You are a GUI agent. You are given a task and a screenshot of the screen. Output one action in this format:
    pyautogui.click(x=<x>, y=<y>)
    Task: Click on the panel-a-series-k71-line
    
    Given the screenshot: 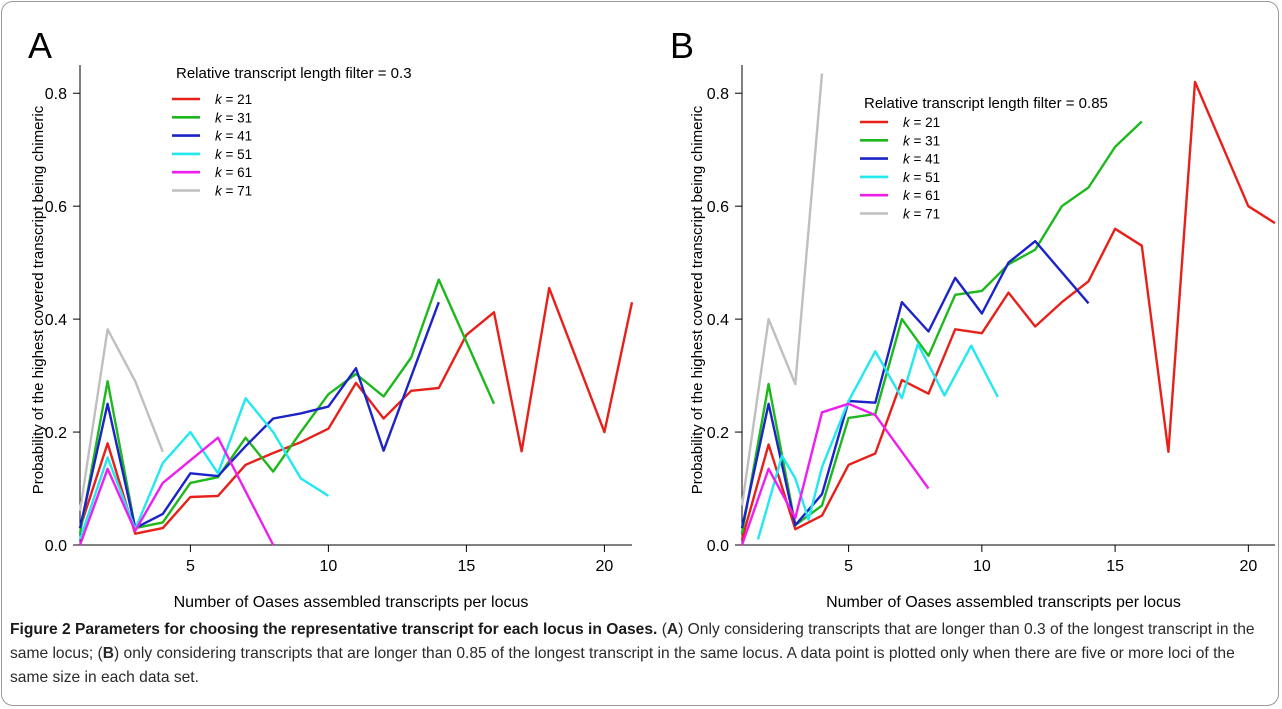 What is the action you would take?
    pyautogui.click(x=121, y=420)
    